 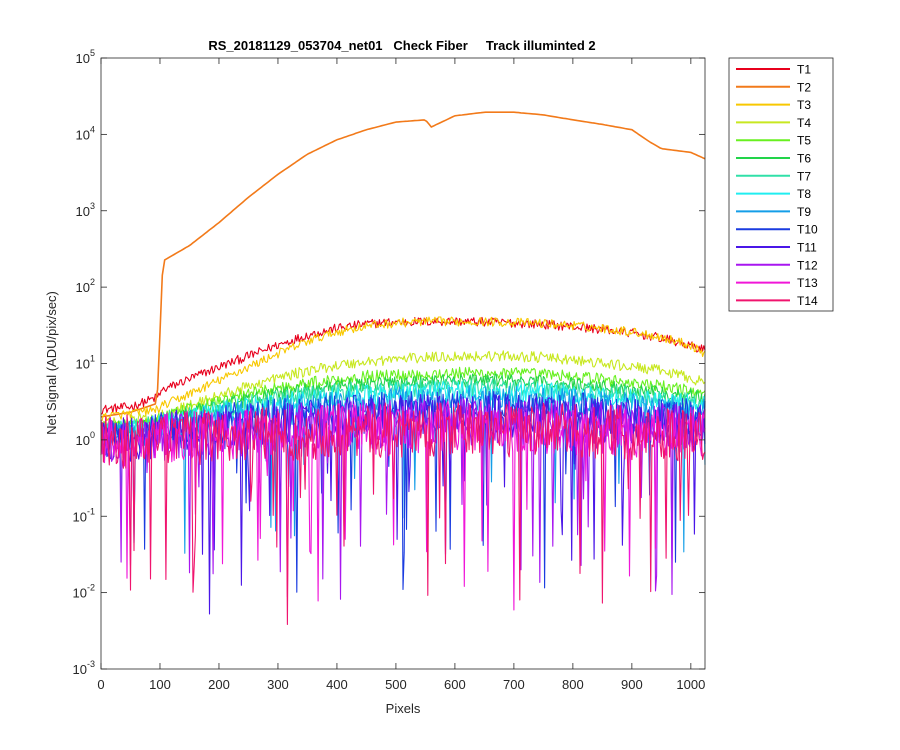 What do you see at coordinates (403, 389) in the screenshot?
I see `series-line-t4` at bounding box center [403, 389].